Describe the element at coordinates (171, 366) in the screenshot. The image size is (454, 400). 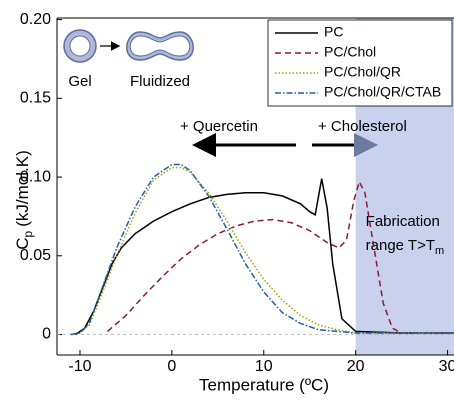
I see `x-tick-label: 0` at that location.